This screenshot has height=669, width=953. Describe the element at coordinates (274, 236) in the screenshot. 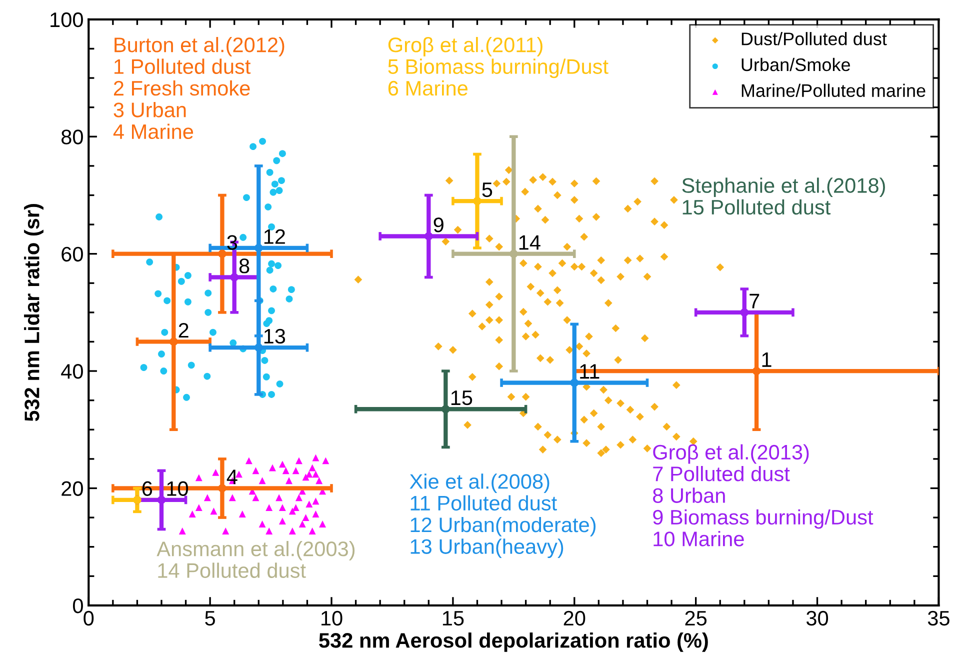

I see `annotation: 12` at that location.